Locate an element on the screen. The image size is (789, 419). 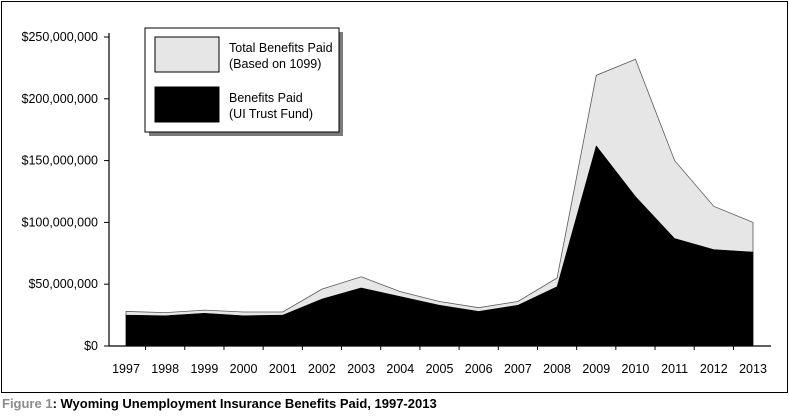
legend-sublabel: (Based on 1099) is located at coordinates (275, 64).